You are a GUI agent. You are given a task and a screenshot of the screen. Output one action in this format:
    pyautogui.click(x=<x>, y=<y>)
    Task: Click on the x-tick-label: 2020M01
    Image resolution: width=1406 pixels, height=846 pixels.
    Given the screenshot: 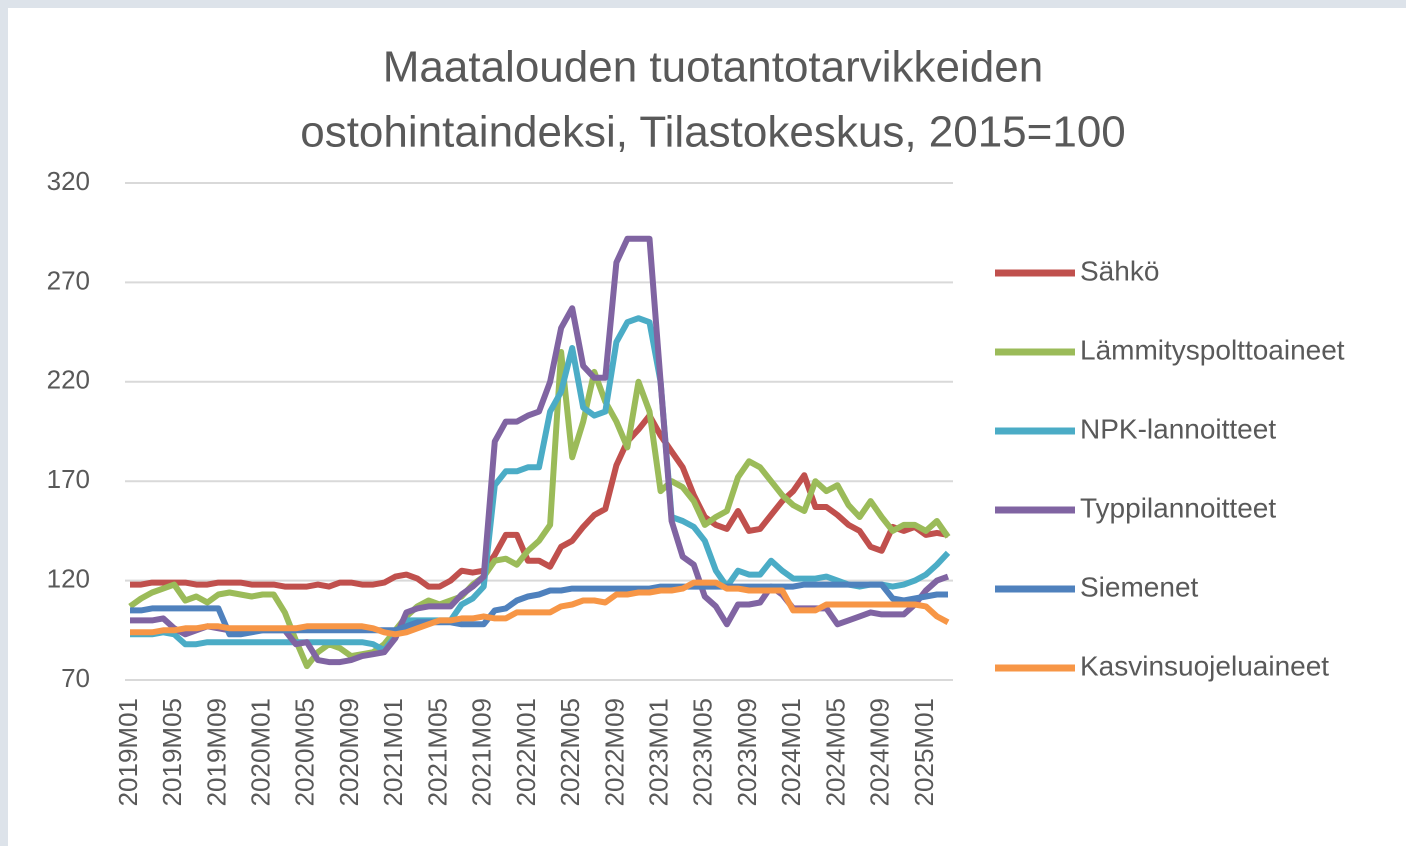 What is the action you would take?
    pyautogui.click(x=261, y=752)
    